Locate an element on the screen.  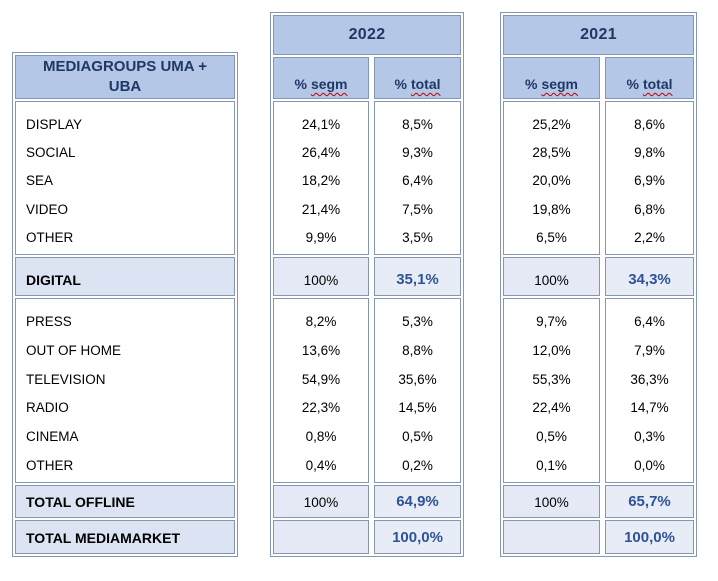
value-cell: 20,0% is located at coordinates (551, 181).